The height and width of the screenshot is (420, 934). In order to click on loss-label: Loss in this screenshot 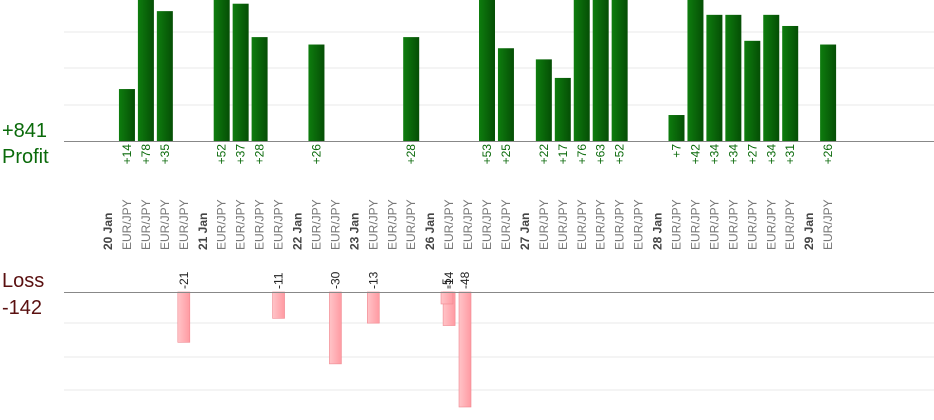, I will do `click(23, 281)`.